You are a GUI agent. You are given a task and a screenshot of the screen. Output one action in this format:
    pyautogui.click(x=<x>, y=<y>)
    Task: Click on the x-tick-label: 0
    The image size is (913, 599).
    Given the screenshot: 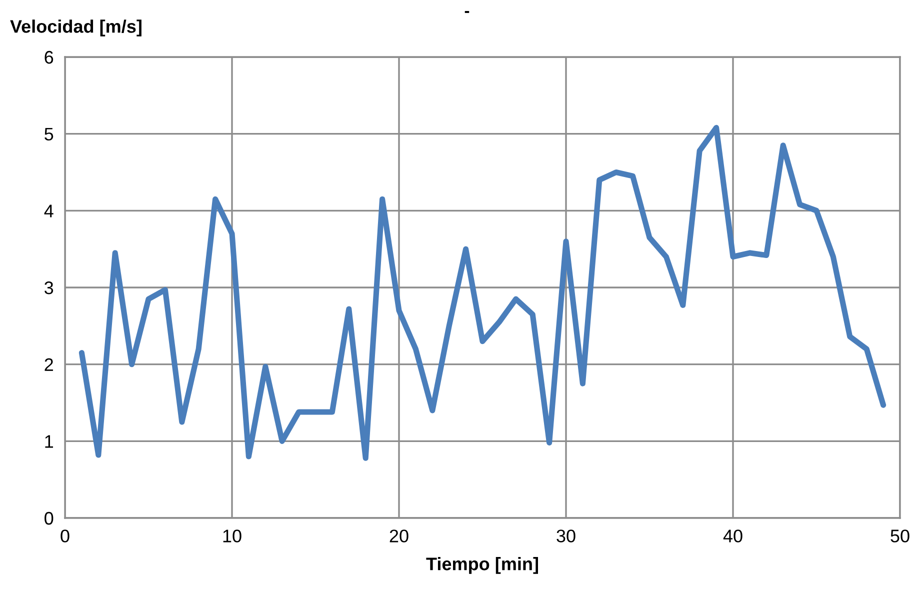 What is the action you would take?
    pyautogui.click(x=65, y=536)
    